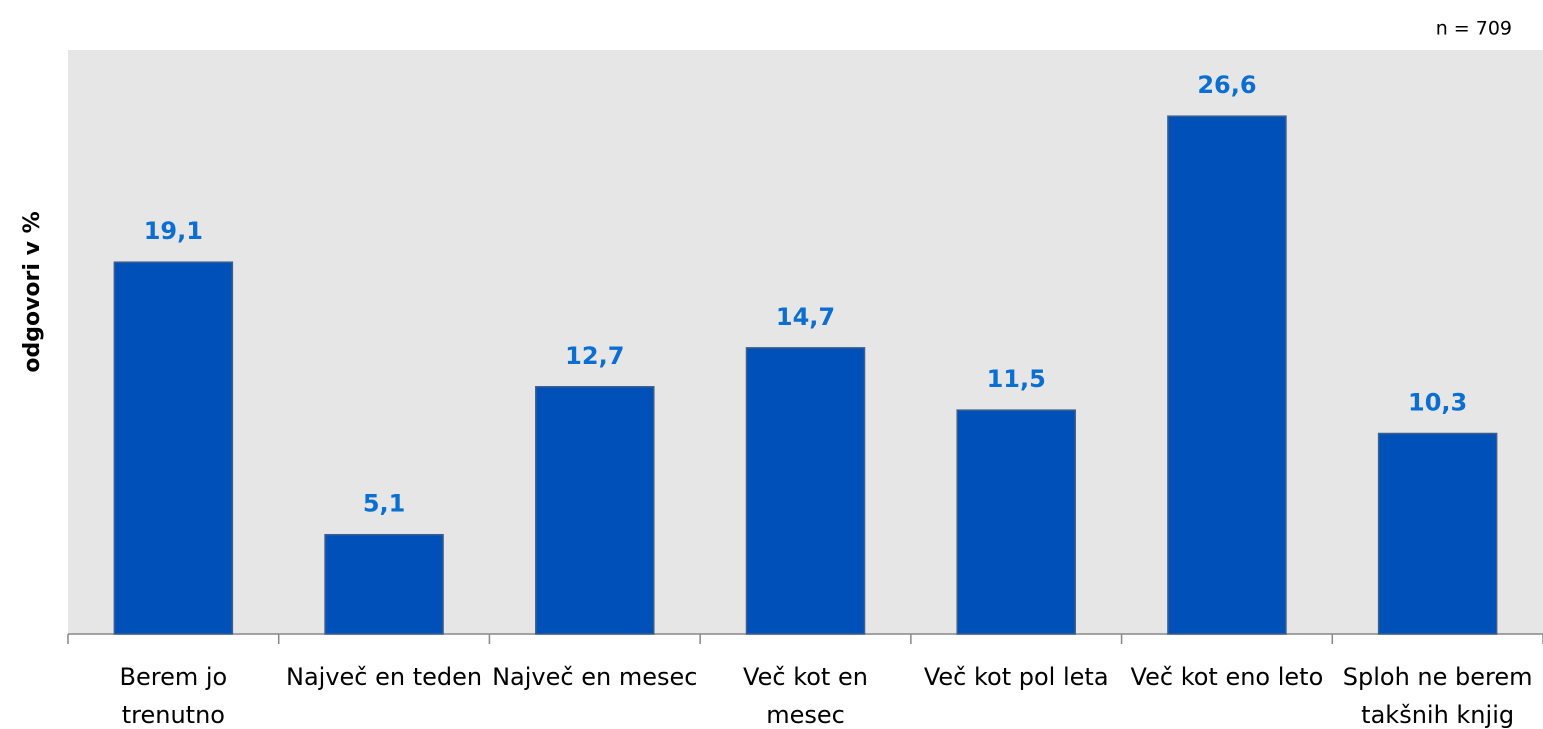 Image resolution: width=1543 pixels, height=729 pixels. I want to click on x-tick-label: Največ en mesec, so click(595, 677).